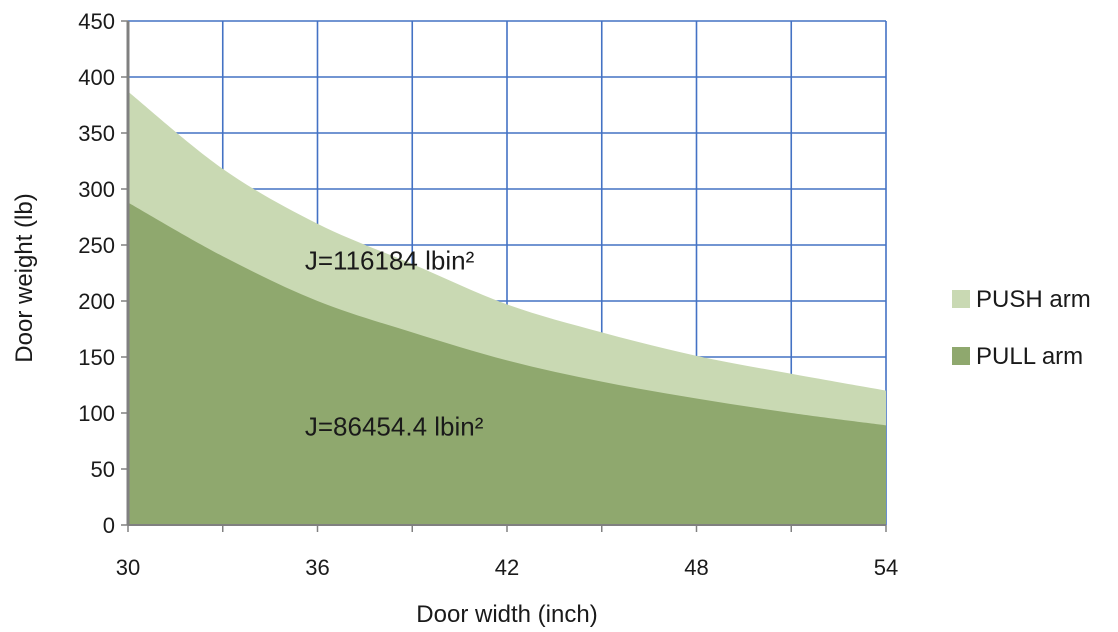  I want to click on x-tick-label: 54, so click(886, 567).